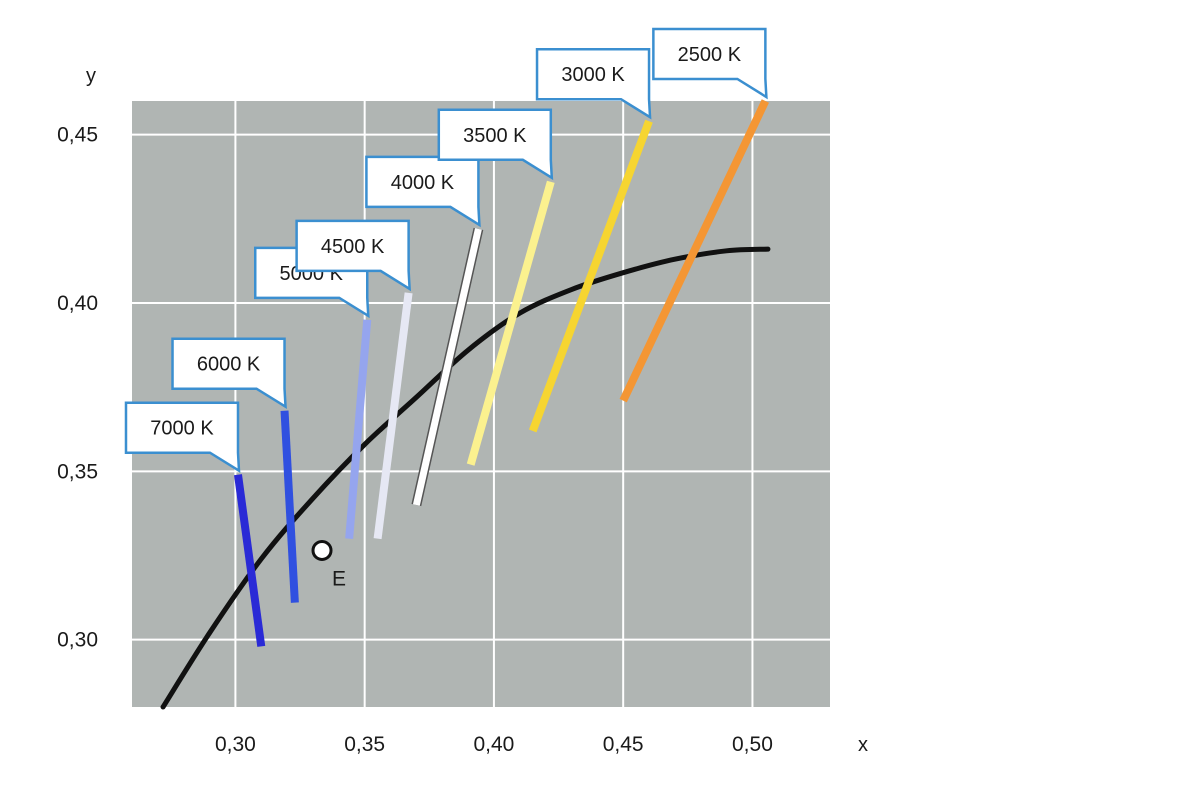  Describe the element at coordinates (863, 745) in the screenshot. I see `x-axis-label: x` at that location.